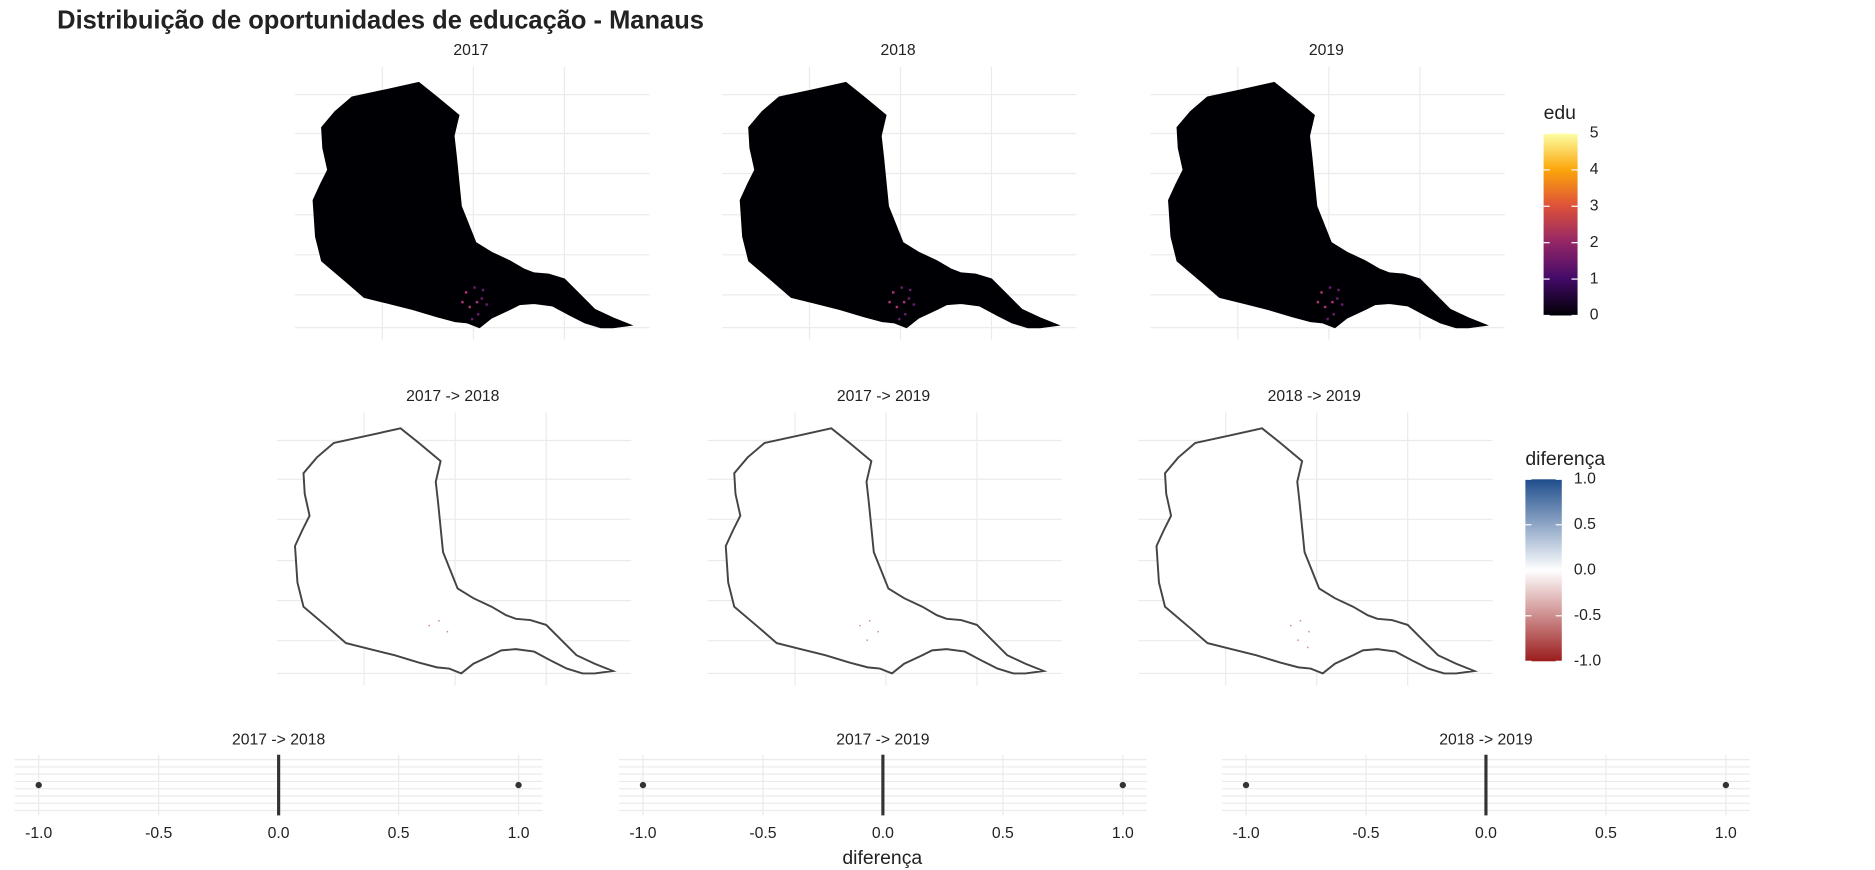 Image resolution: width=1875 pixels, height=870 pixels. Describe the element at coordinates (1594, 133) in the screenshot. I see `legend-tick-label: 5` at that location.